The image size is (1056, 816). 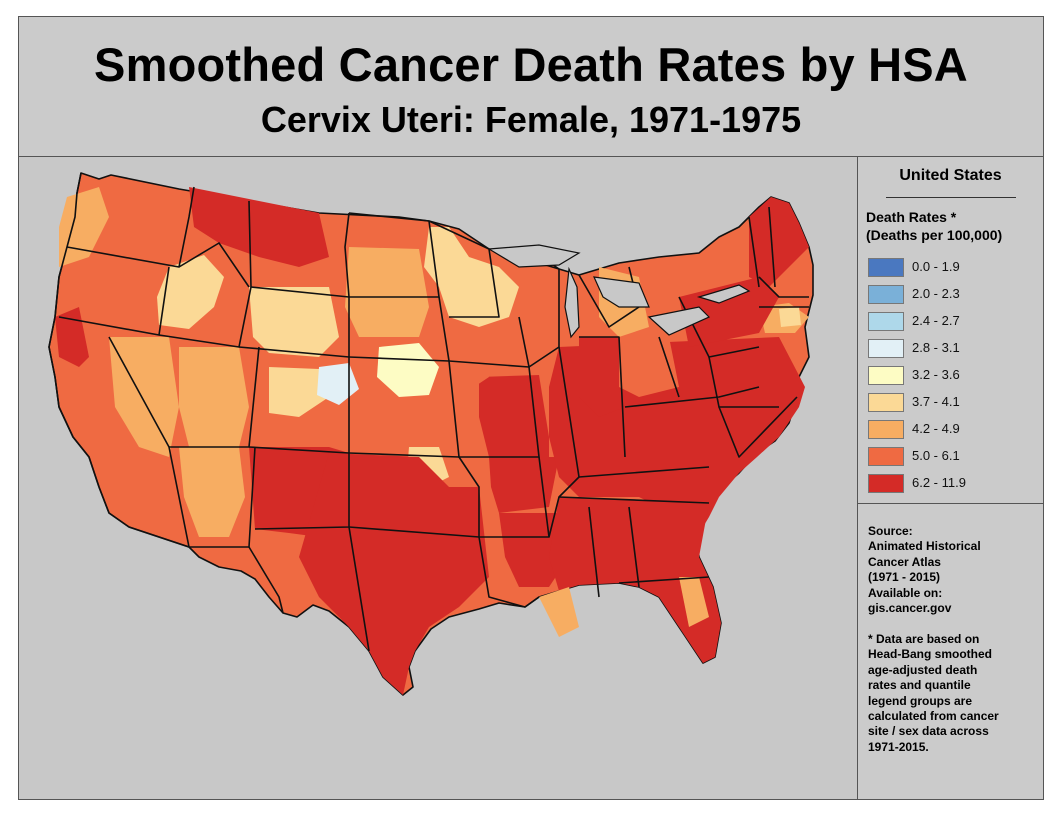 What do you see at coordinates (933, 716) in the screenshot?
I see `footnote-line: calculated from cancer` at bounding box center [933, 716].